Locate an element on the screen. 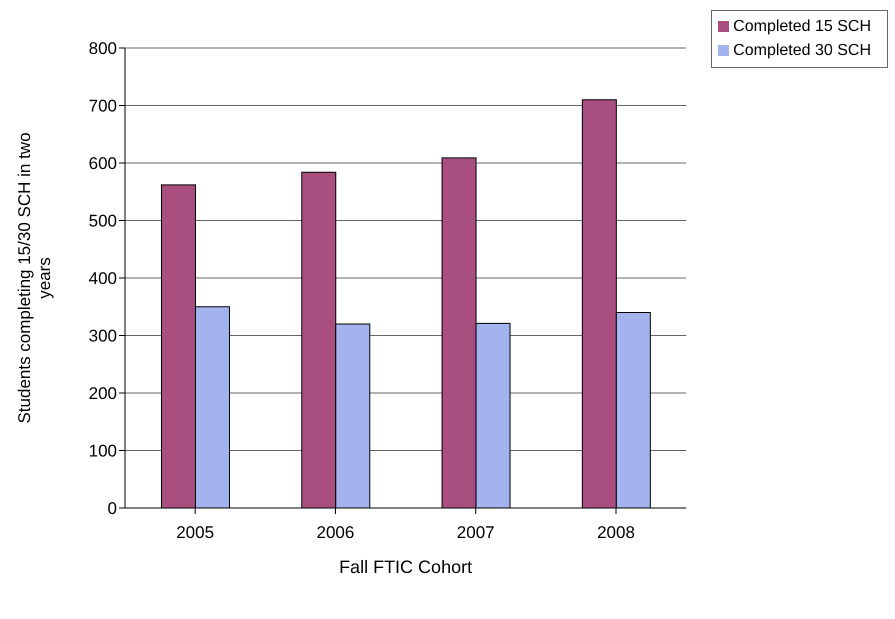  y-tick-label: 700 is located at coordinates (102, 106).